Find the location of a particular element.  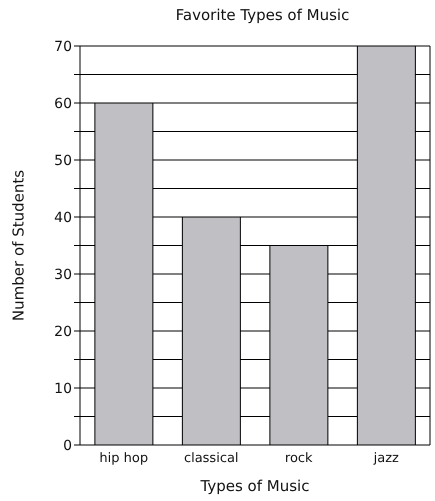

x-tick-label: classical is located at coordinates (211, 458).